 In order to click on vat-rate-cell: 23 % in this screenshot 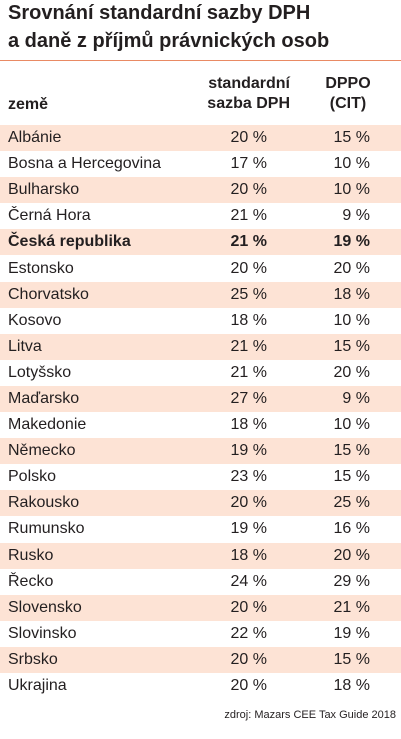, I will do `click(248, 477)`.